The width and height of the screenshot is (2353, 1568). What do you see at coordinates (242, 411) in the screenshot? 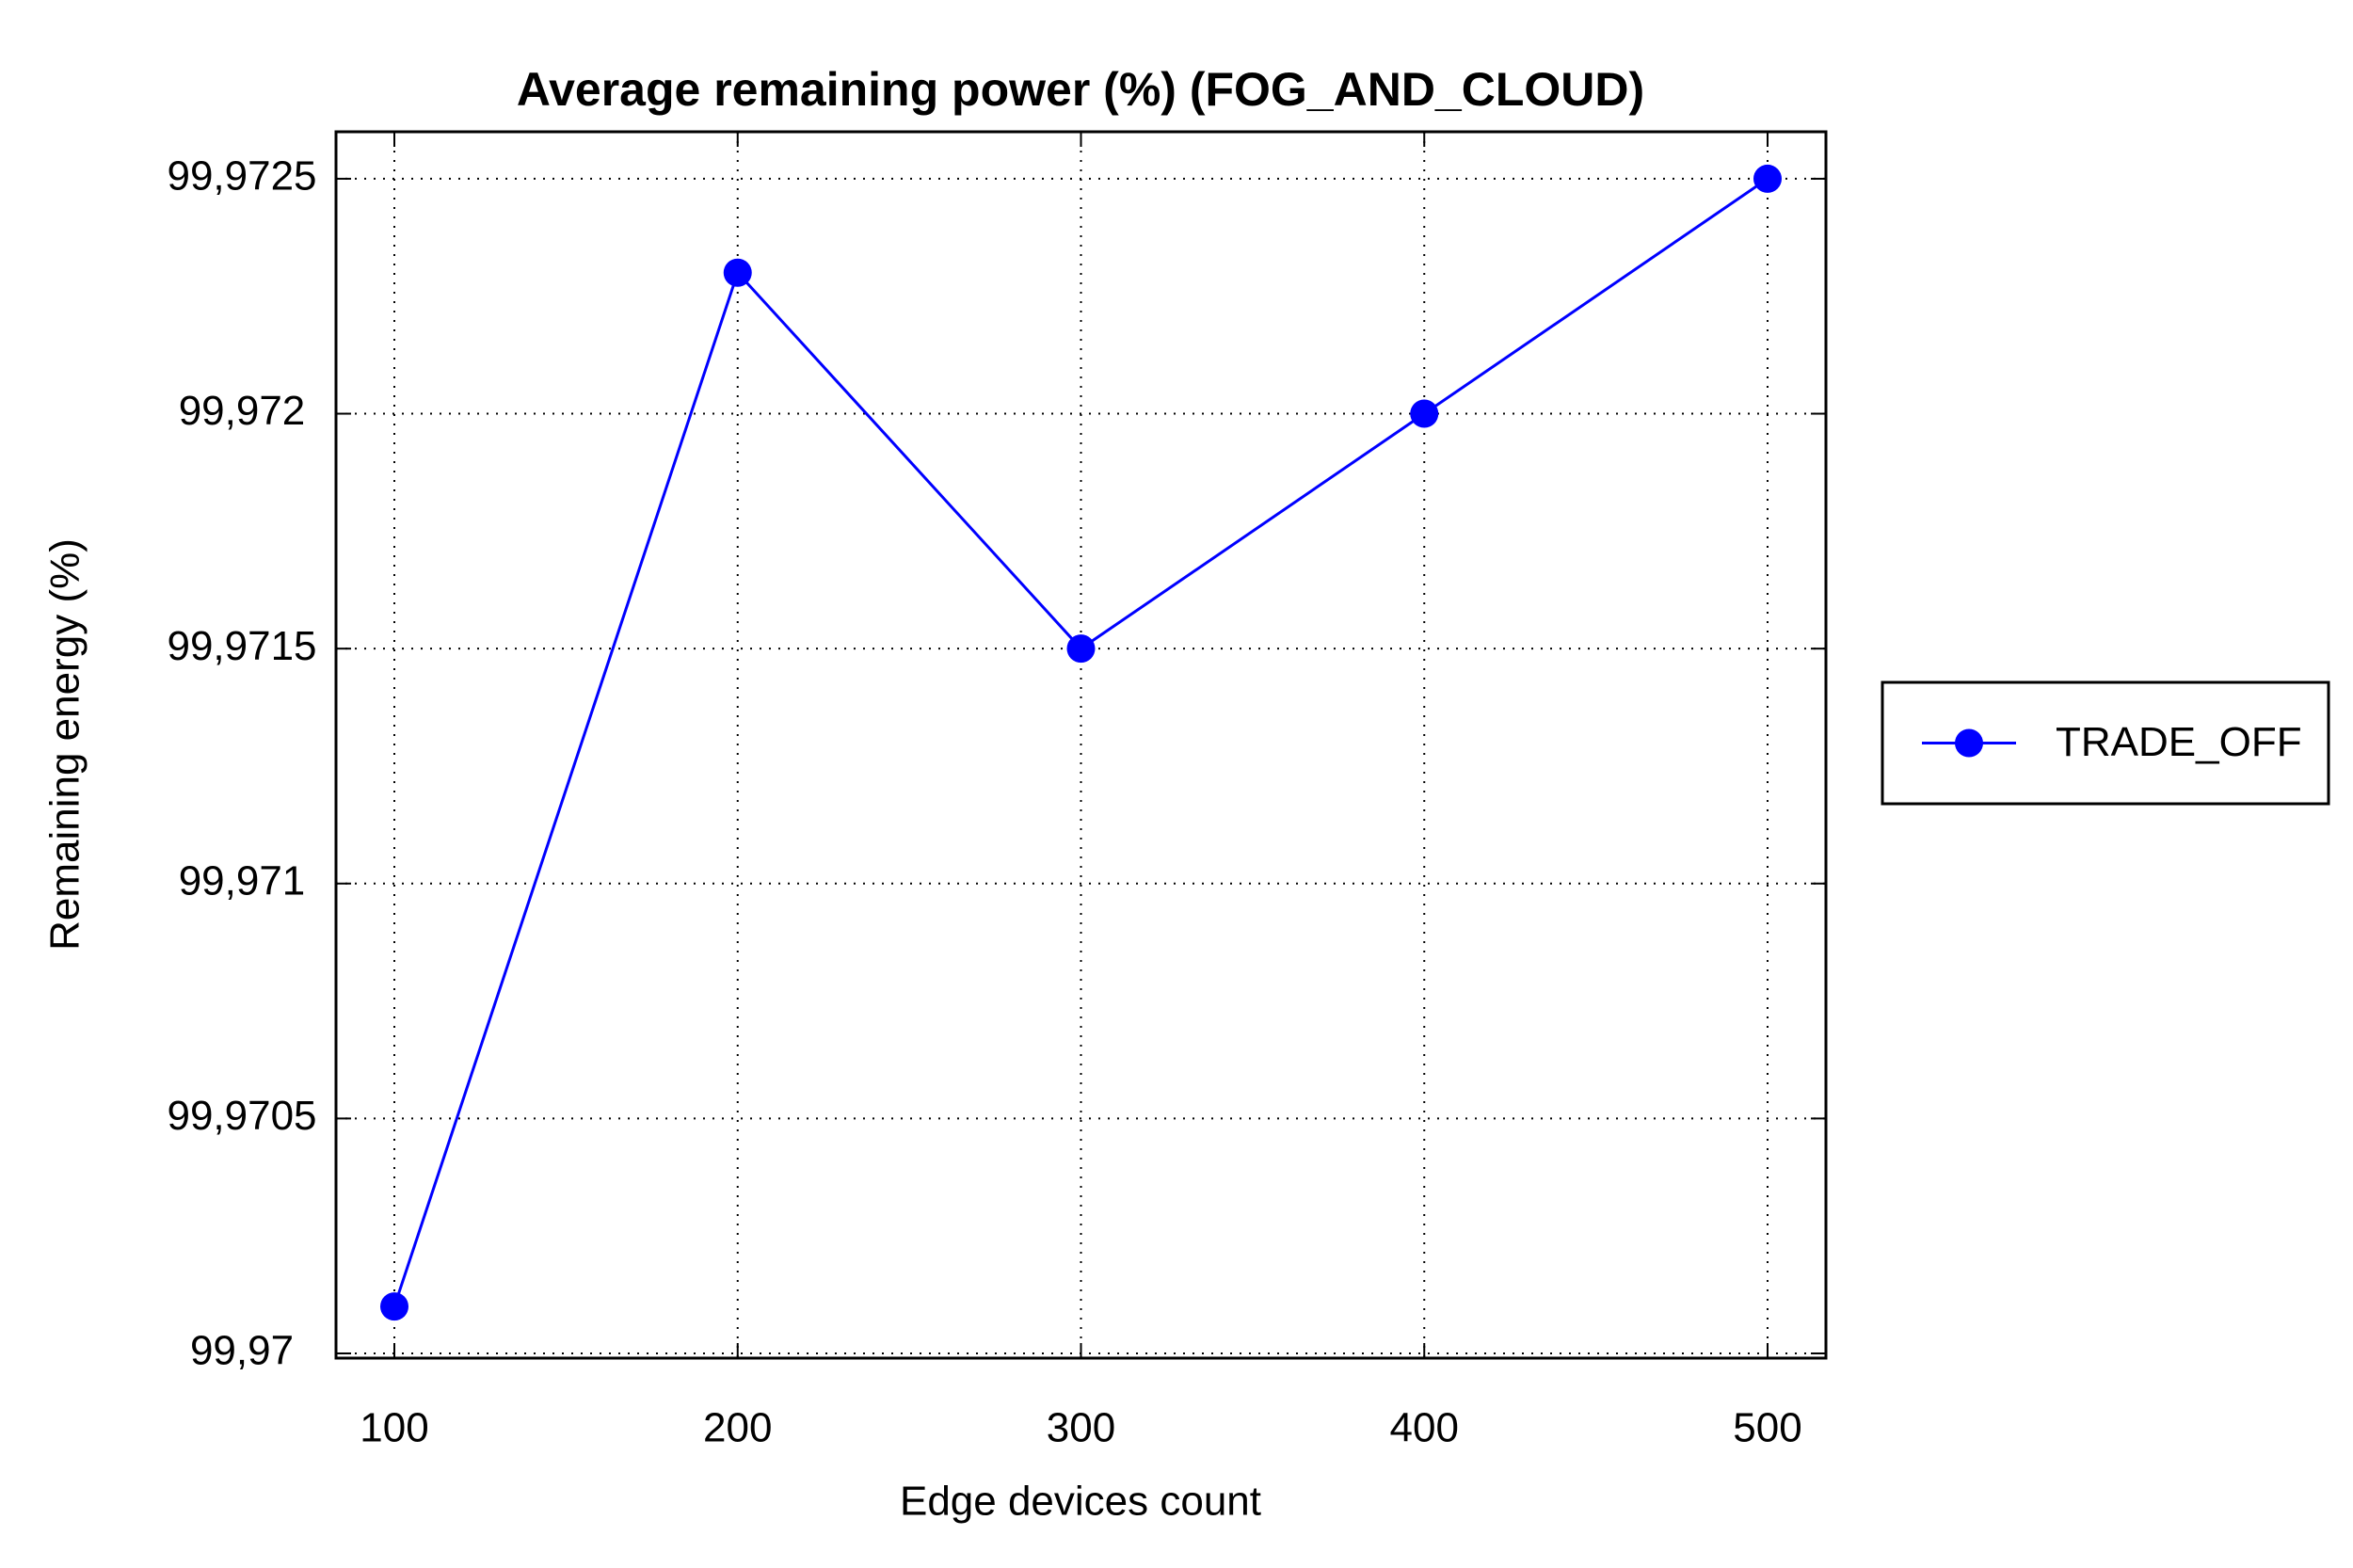
I see `y-tick-label: 99,972` at bounding box center [242, 411].